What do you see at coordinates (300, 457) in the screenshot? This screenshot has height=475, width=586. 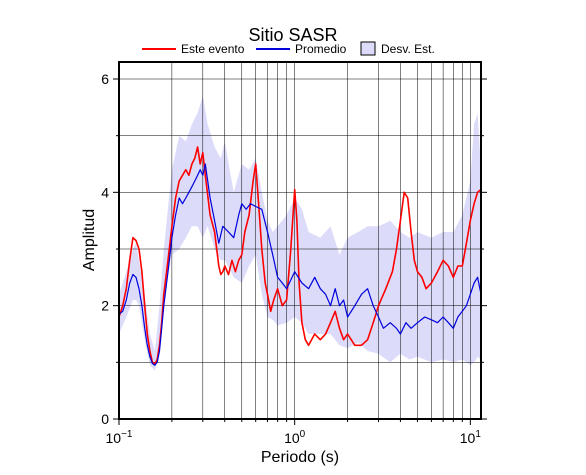 I see `x-axis-label: Periodo (s)` at bounding box center [300, 457].